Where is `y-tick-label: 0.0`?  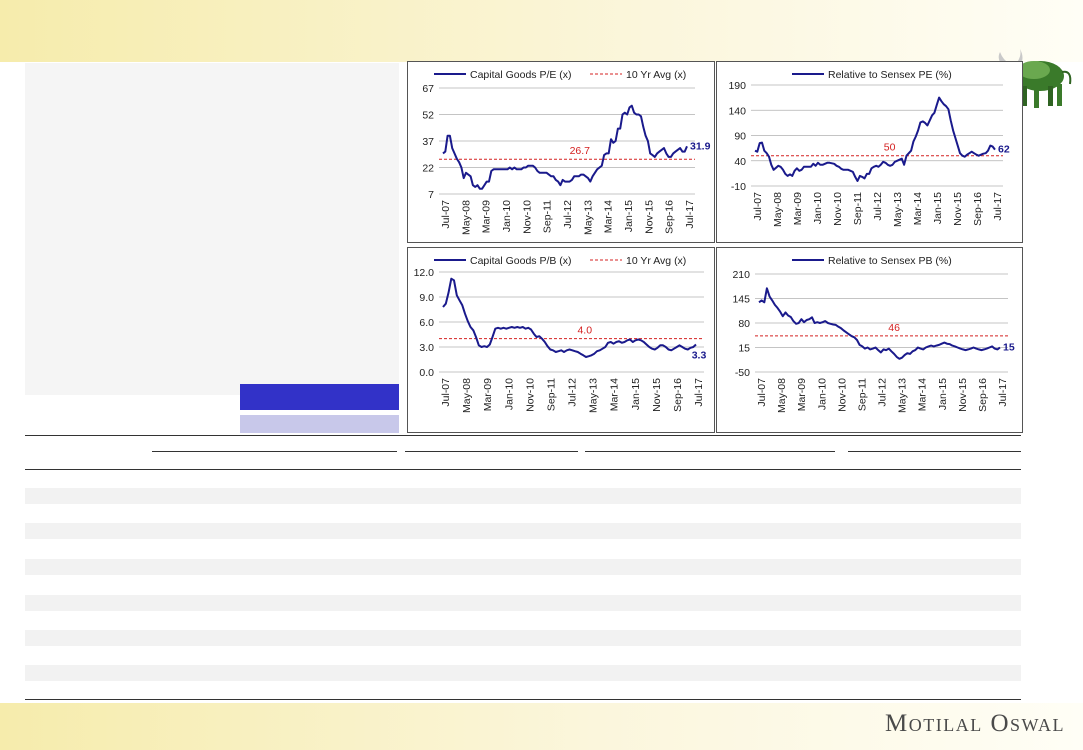 y-tick-label: 0.0 is located at coordinates (426, 373).